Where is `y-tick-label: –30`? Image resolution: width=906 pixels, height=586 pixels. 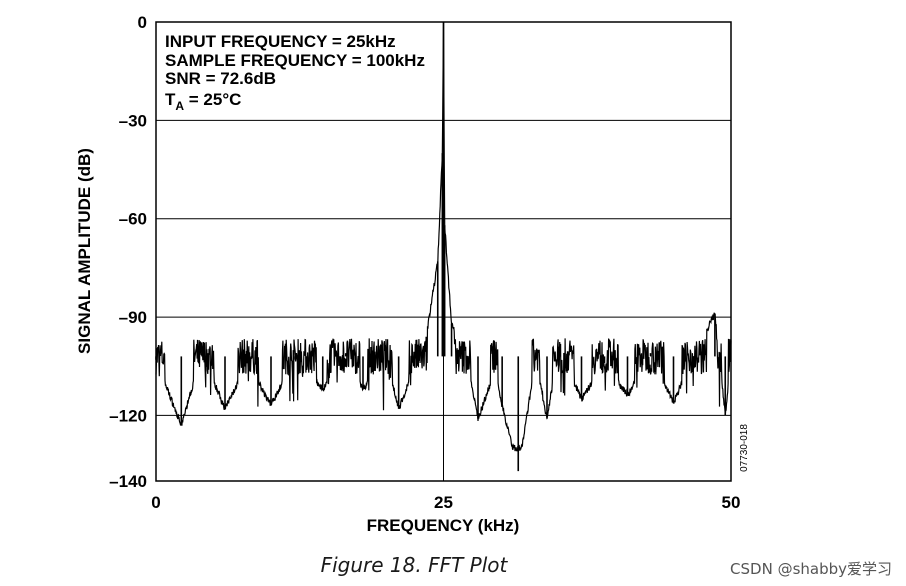 y-tick-label: –30 is located at coordinates (133, 120).